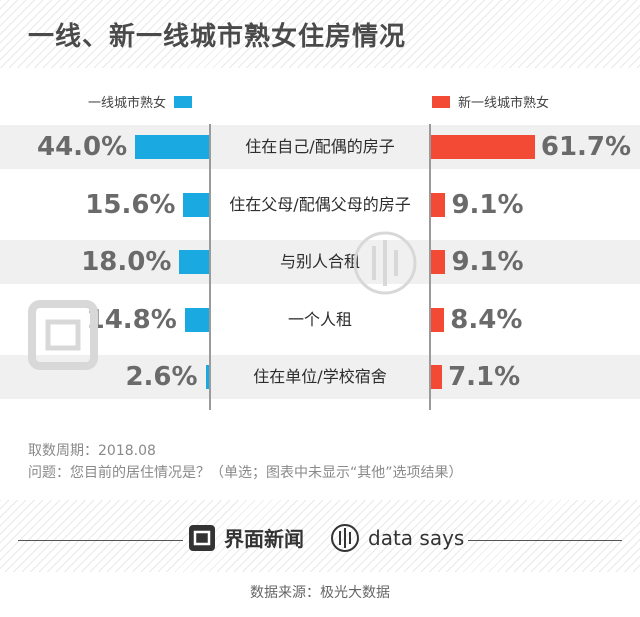 The image size is (640, 617). I want to click on legend-label-new-first-tier: 新一线城市熟女, so click(504, 103).